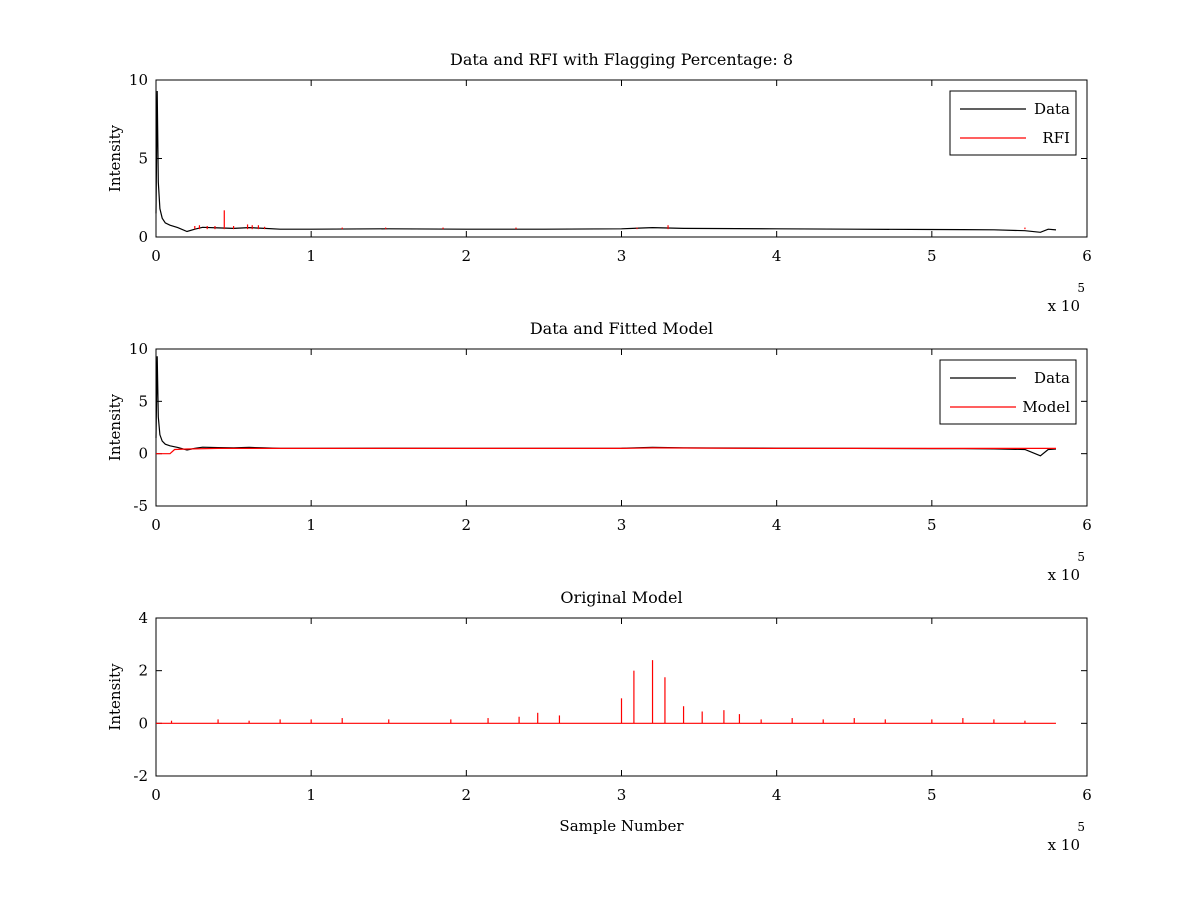  I want to click on series-data, so click(606, 161).